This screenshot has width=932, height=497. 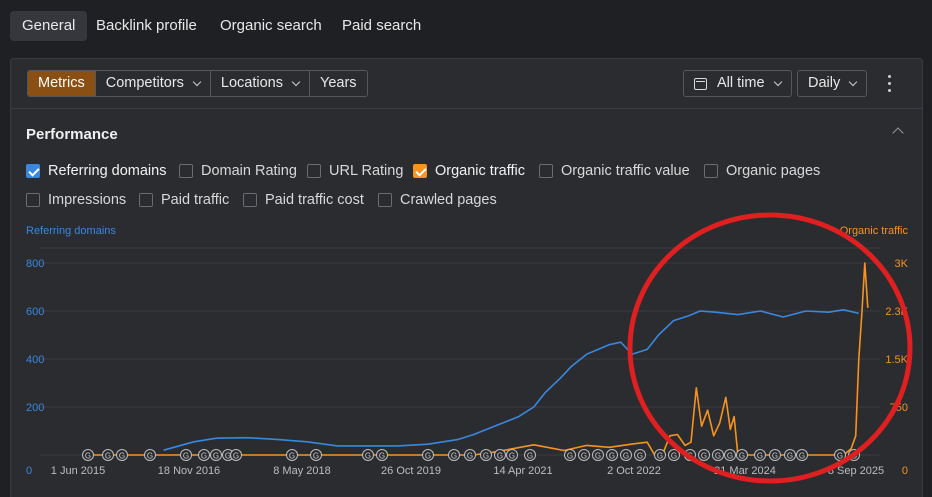 I want to click on interval-label: Daily, so click(x=824, y=83).